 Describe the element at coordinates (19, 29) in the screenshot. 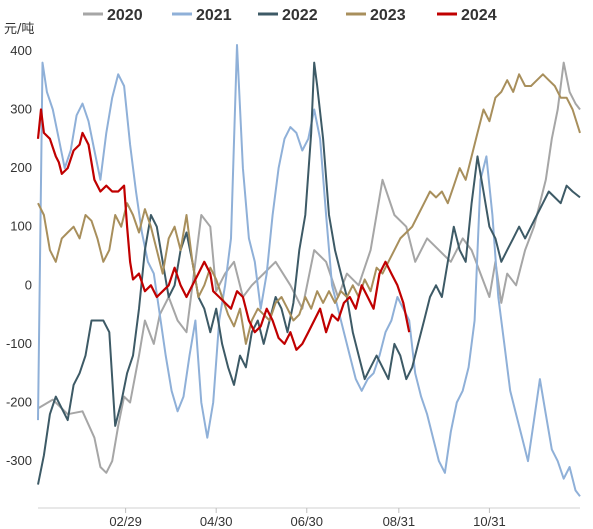

I see `y-axis-unit-label: 元/吨` at that location.